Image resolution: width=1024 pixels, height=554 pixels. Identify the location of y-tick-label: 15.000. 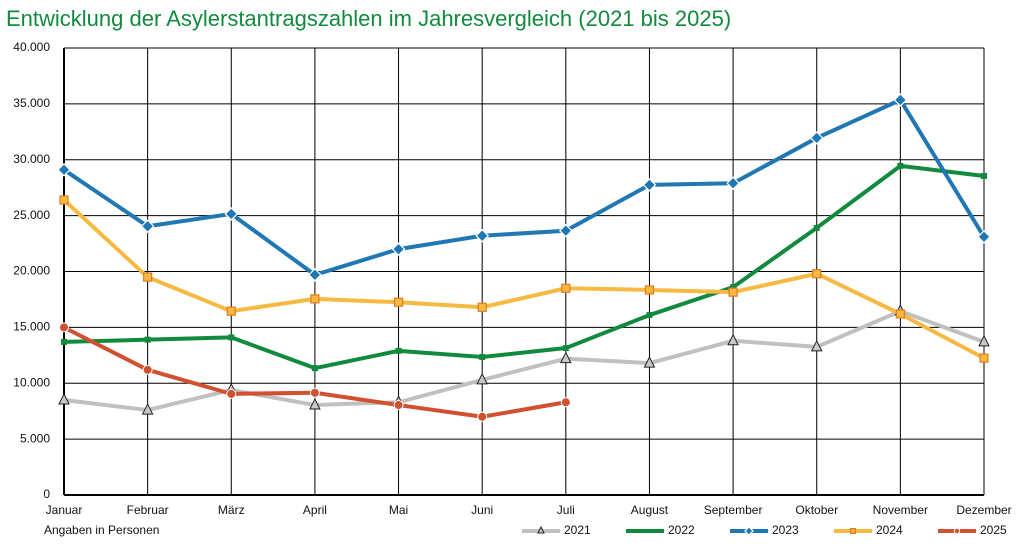
(31, 327).